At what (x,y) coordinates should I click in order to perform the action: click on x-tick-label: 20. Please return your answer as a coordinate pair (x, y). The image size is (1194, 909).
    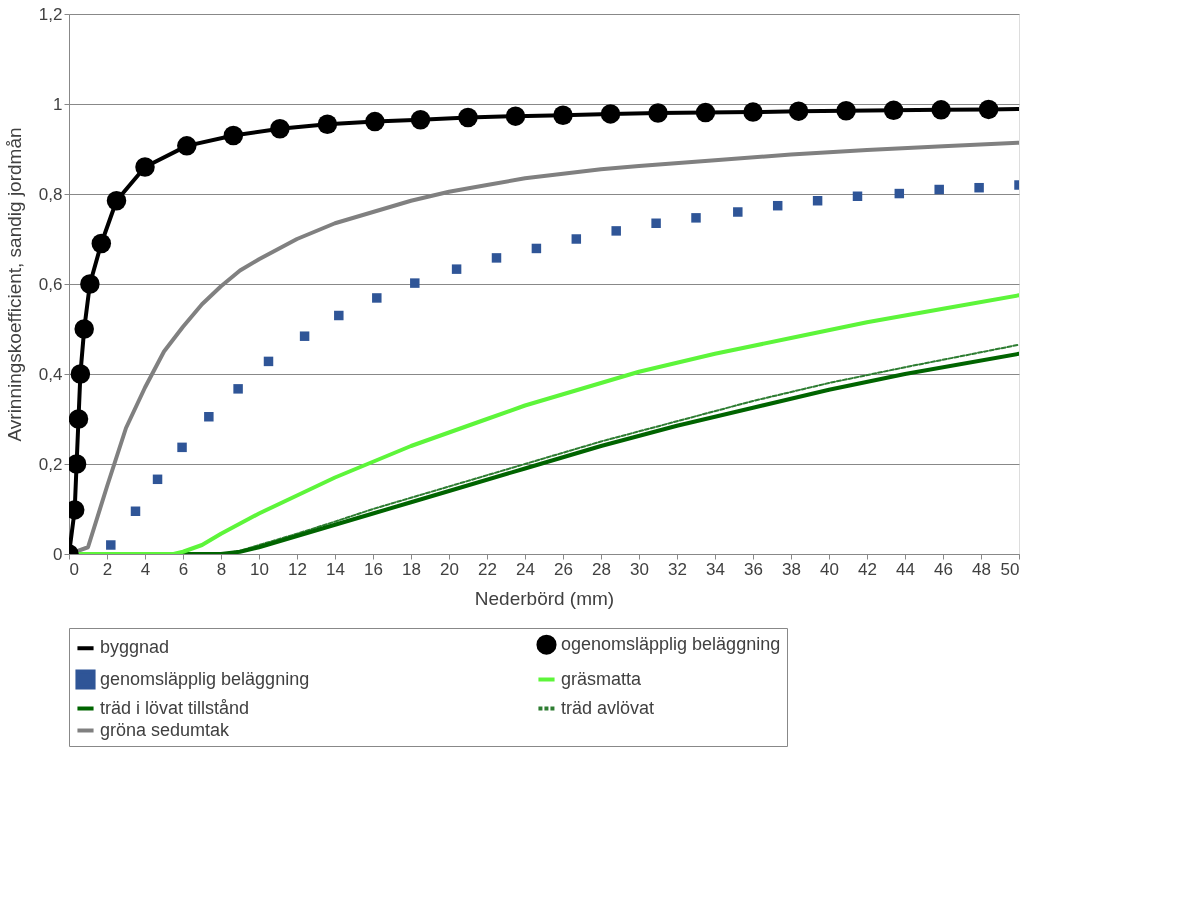
    Looking at the image, I should click on (449, 569).